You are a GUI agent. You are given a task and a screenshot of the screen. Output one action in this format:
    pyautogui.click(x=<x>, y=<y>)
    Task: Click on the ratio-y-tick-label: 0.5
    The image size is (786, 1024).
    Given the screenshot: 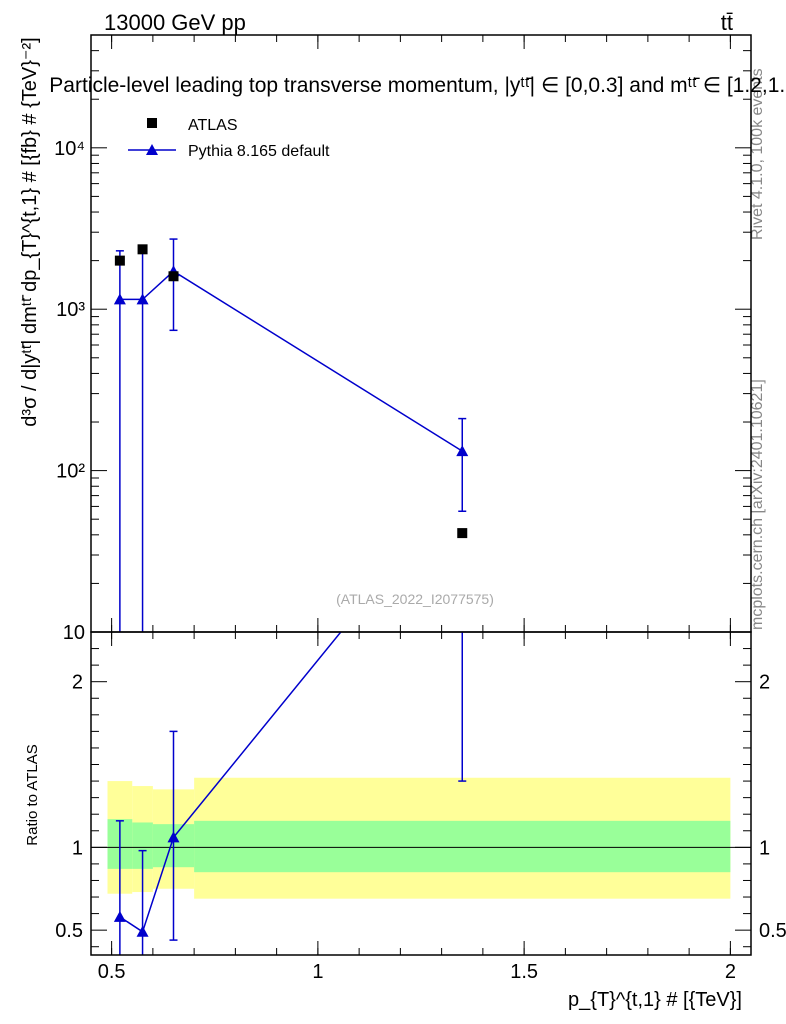 What is the action you would take?
    pyautogui.click(x=69, y=931)
    